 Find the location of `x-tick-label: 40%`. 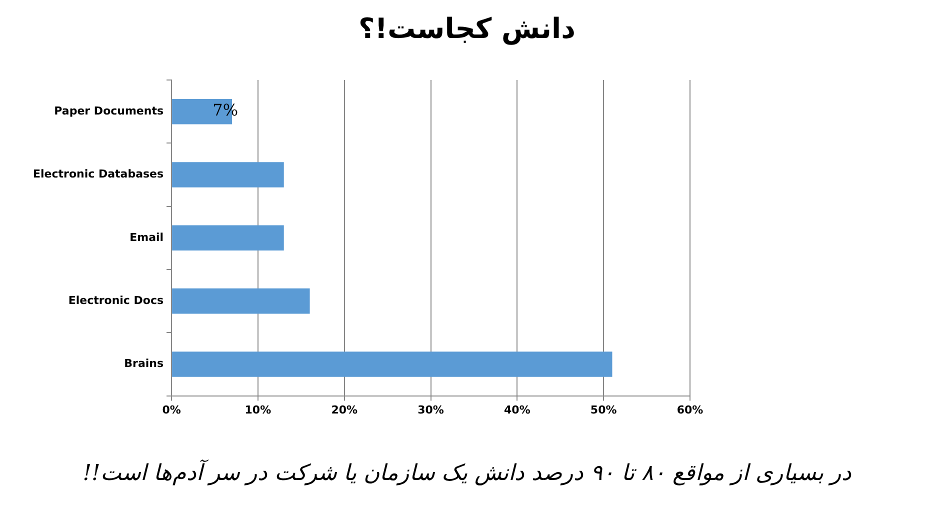

x-tick-label: 40% is located at coordinates (517, 409).